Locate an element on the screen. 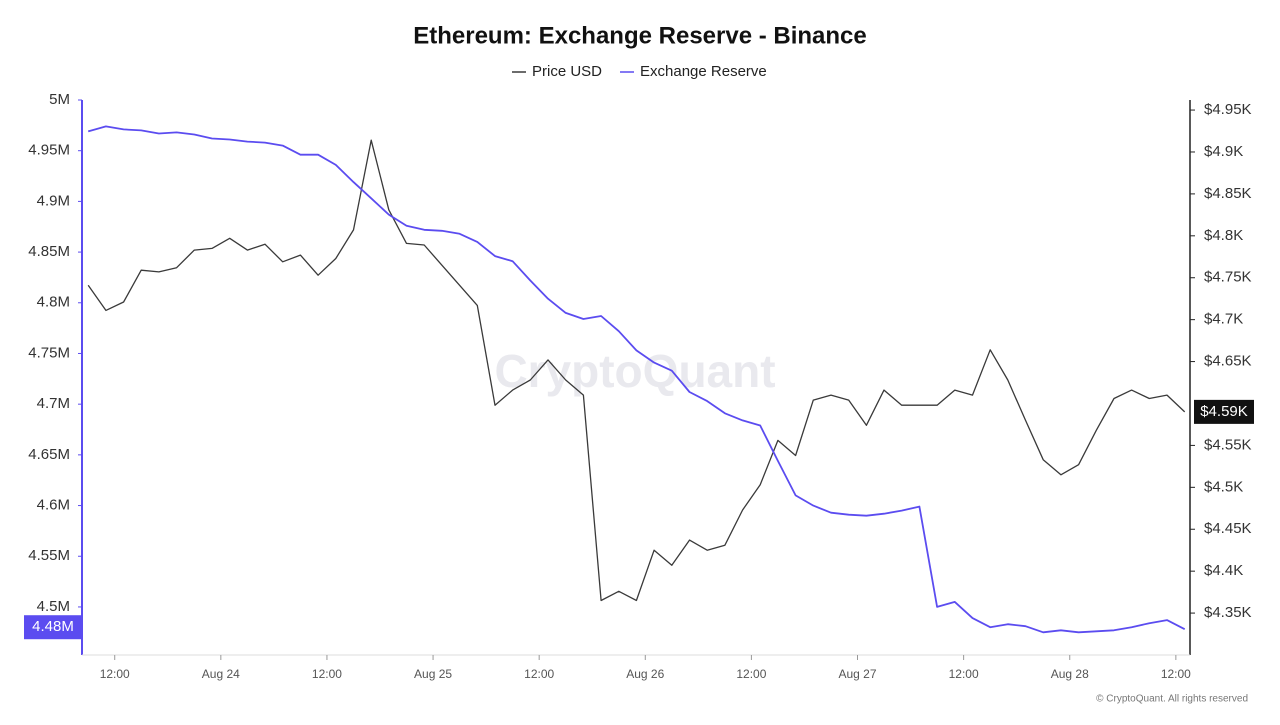  x-tick-label: Aug 27 is located at coordinates (857, 674).